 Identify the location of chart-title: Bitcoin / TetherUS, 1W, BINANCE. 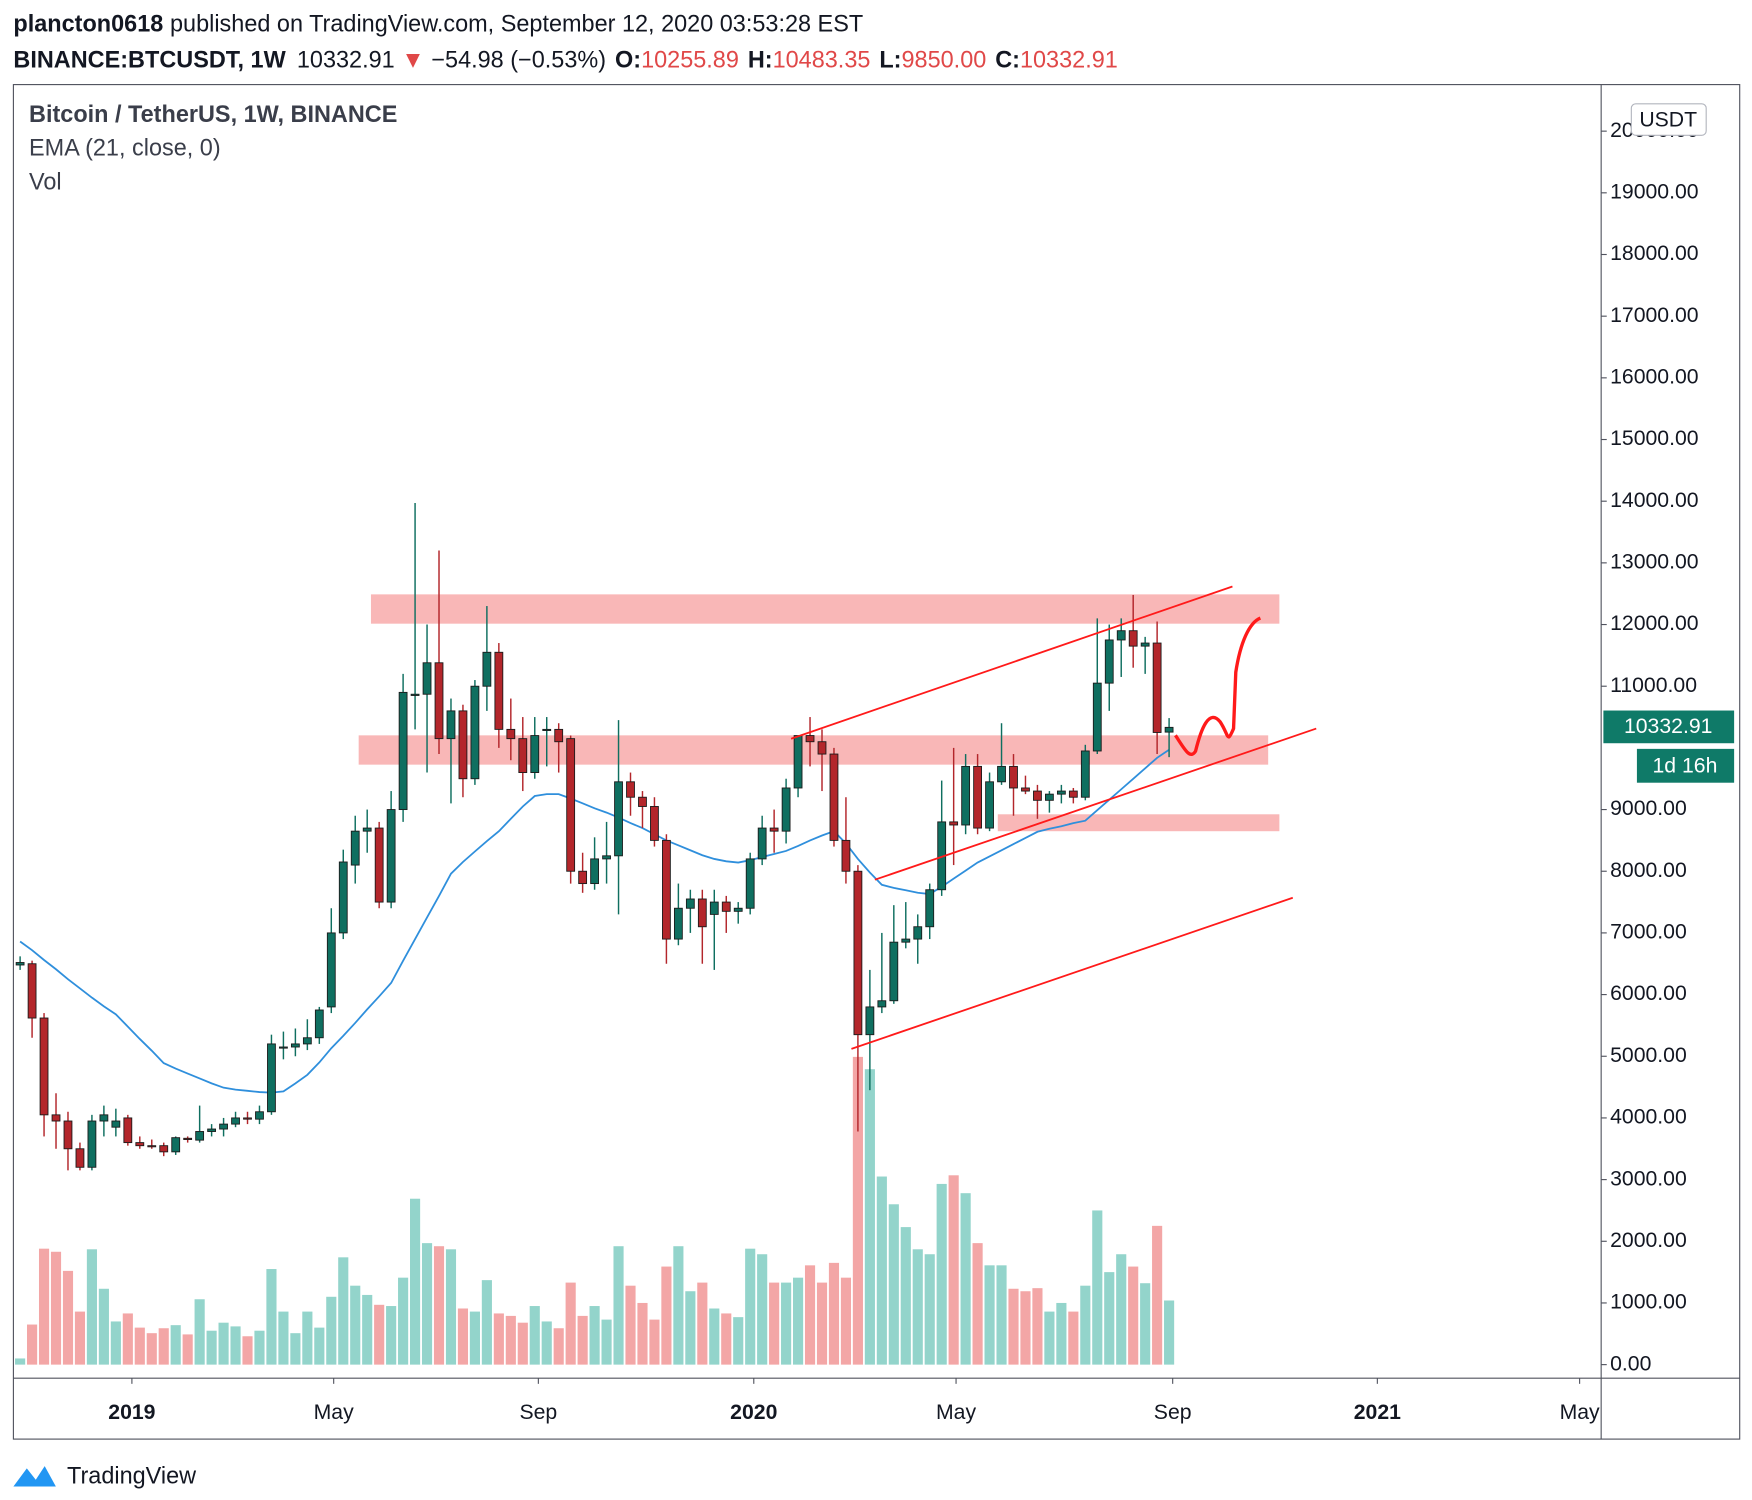
(213, 114).